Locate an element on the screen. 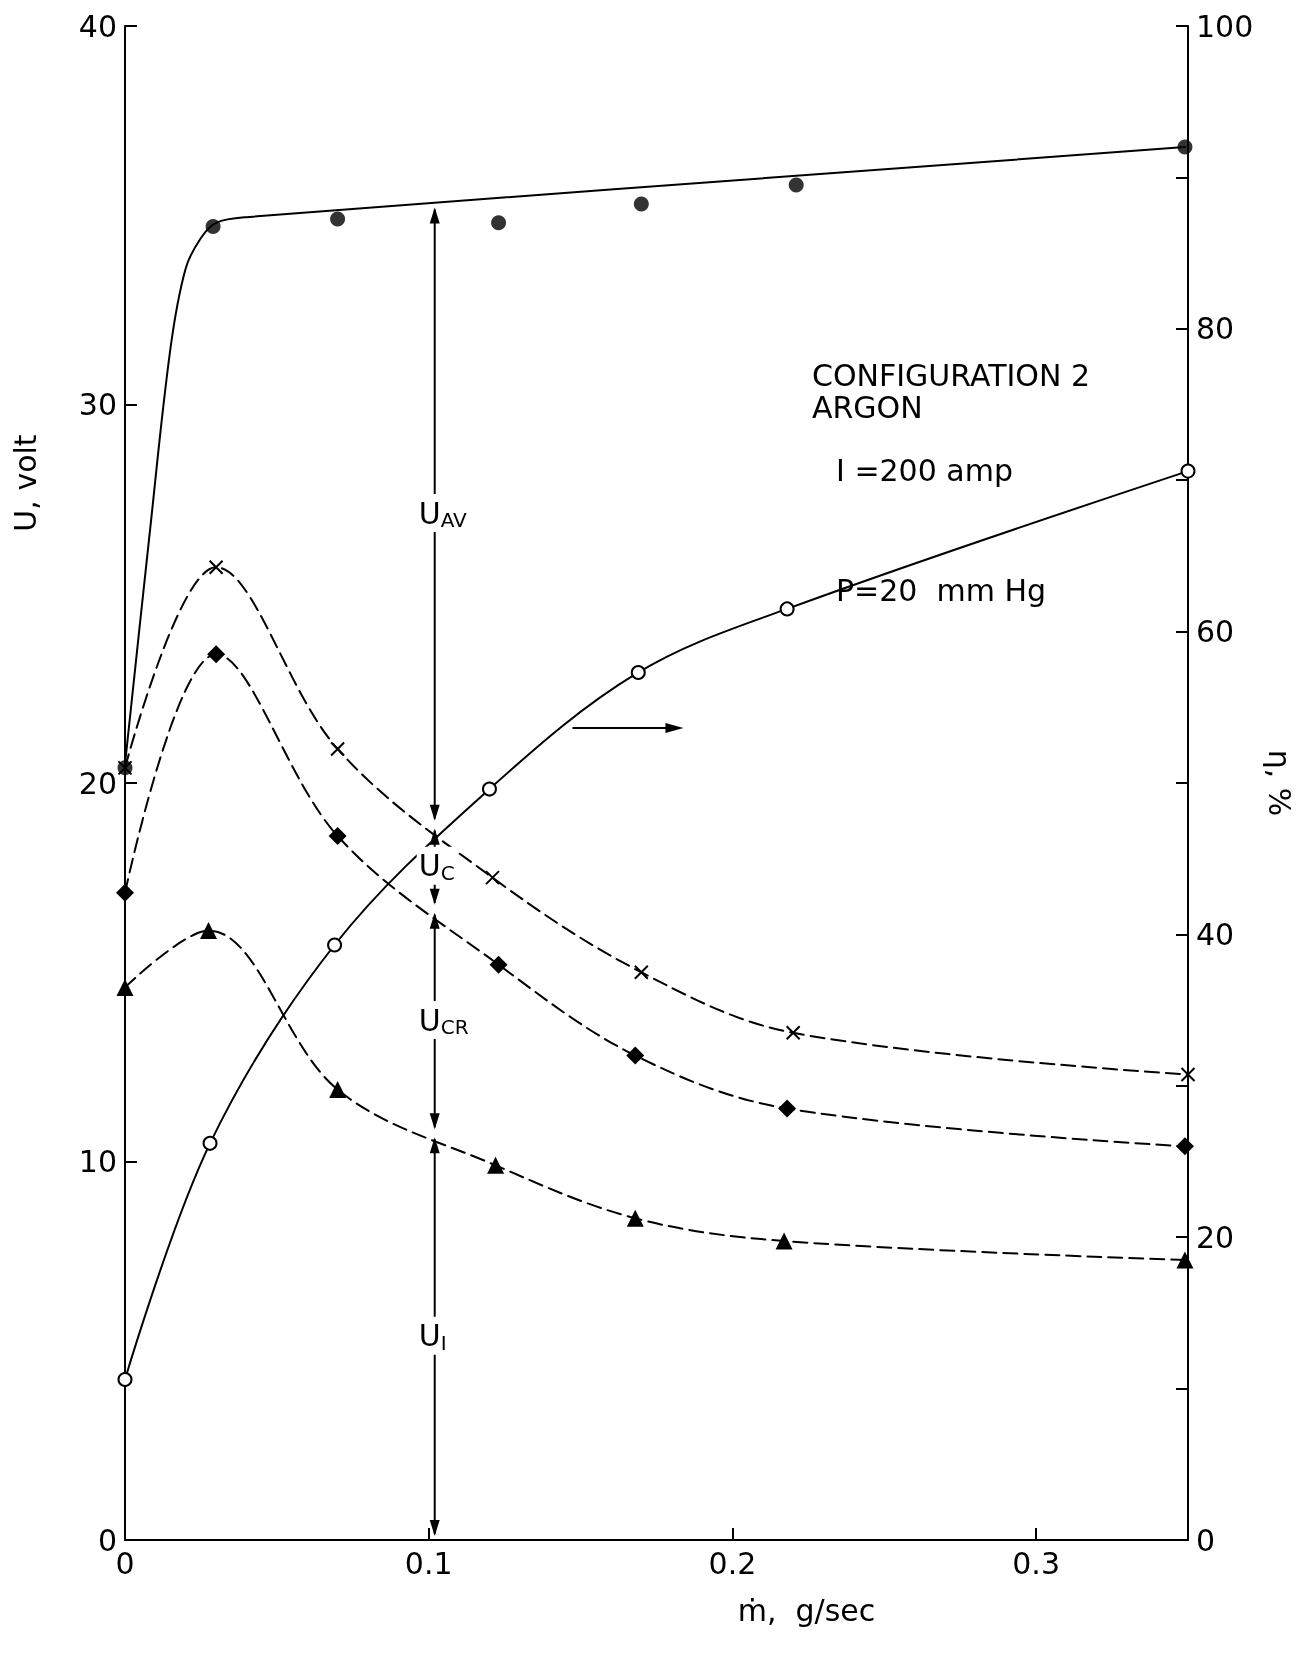 The width and height of the screenshot is (1300, 1660). x-tick-label: 0.1 is located at coordinates (428, 1563).